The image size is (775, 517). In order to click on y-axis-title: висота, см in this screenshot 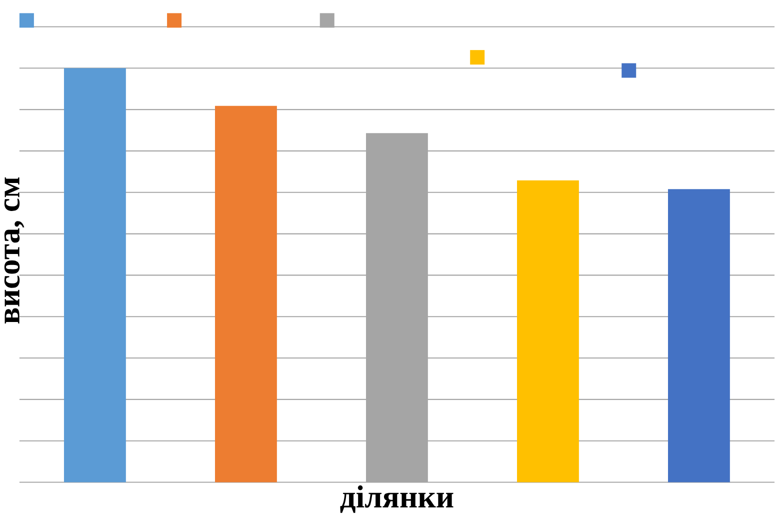, I will do `click(14, 250)`.